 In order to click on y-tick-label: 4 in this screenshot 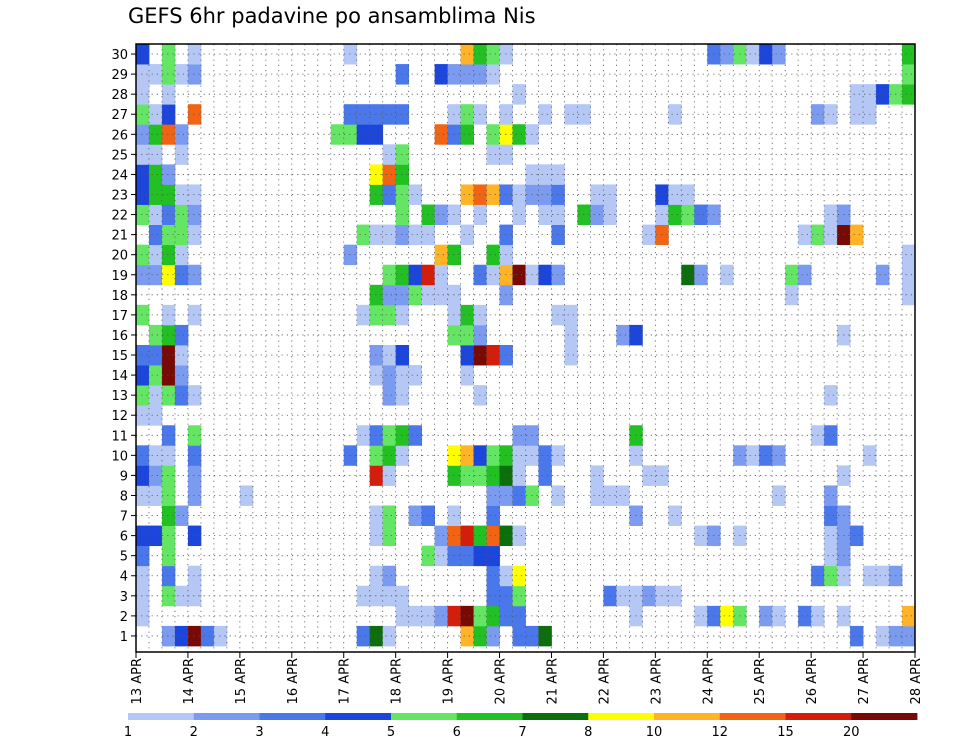, I will do `click(124, 577)`.